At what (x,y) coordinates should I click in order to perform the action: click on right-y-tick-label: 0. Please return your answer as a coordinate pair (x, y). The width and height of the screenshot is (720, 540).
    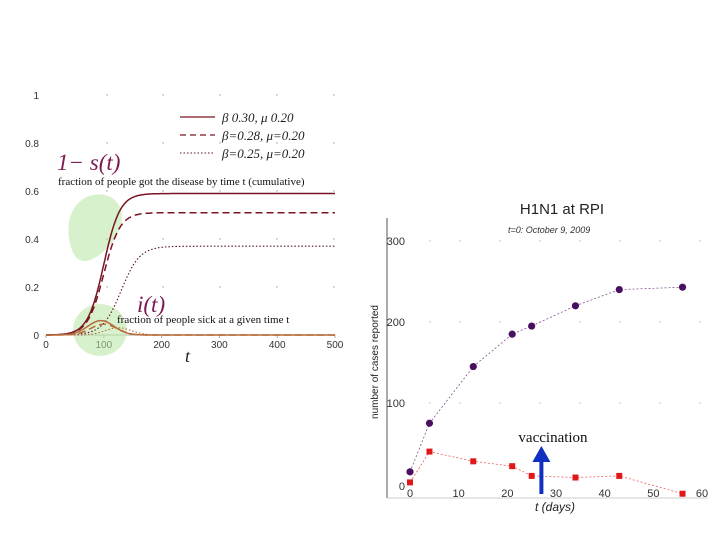
    Looking at the image, I should click on (402, 487).